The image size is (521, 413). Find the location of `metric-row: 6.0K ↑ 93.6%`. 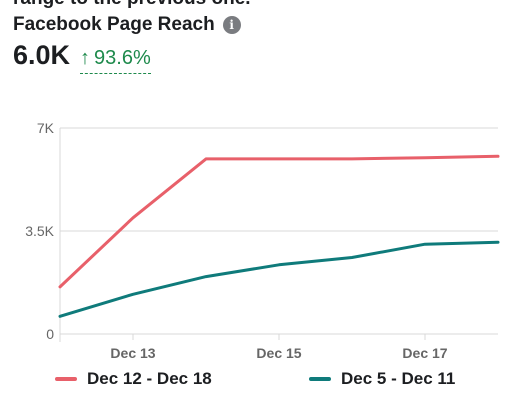

metric-row: 6.0K ↑ 93.6% is located at coordinates (82, 57).